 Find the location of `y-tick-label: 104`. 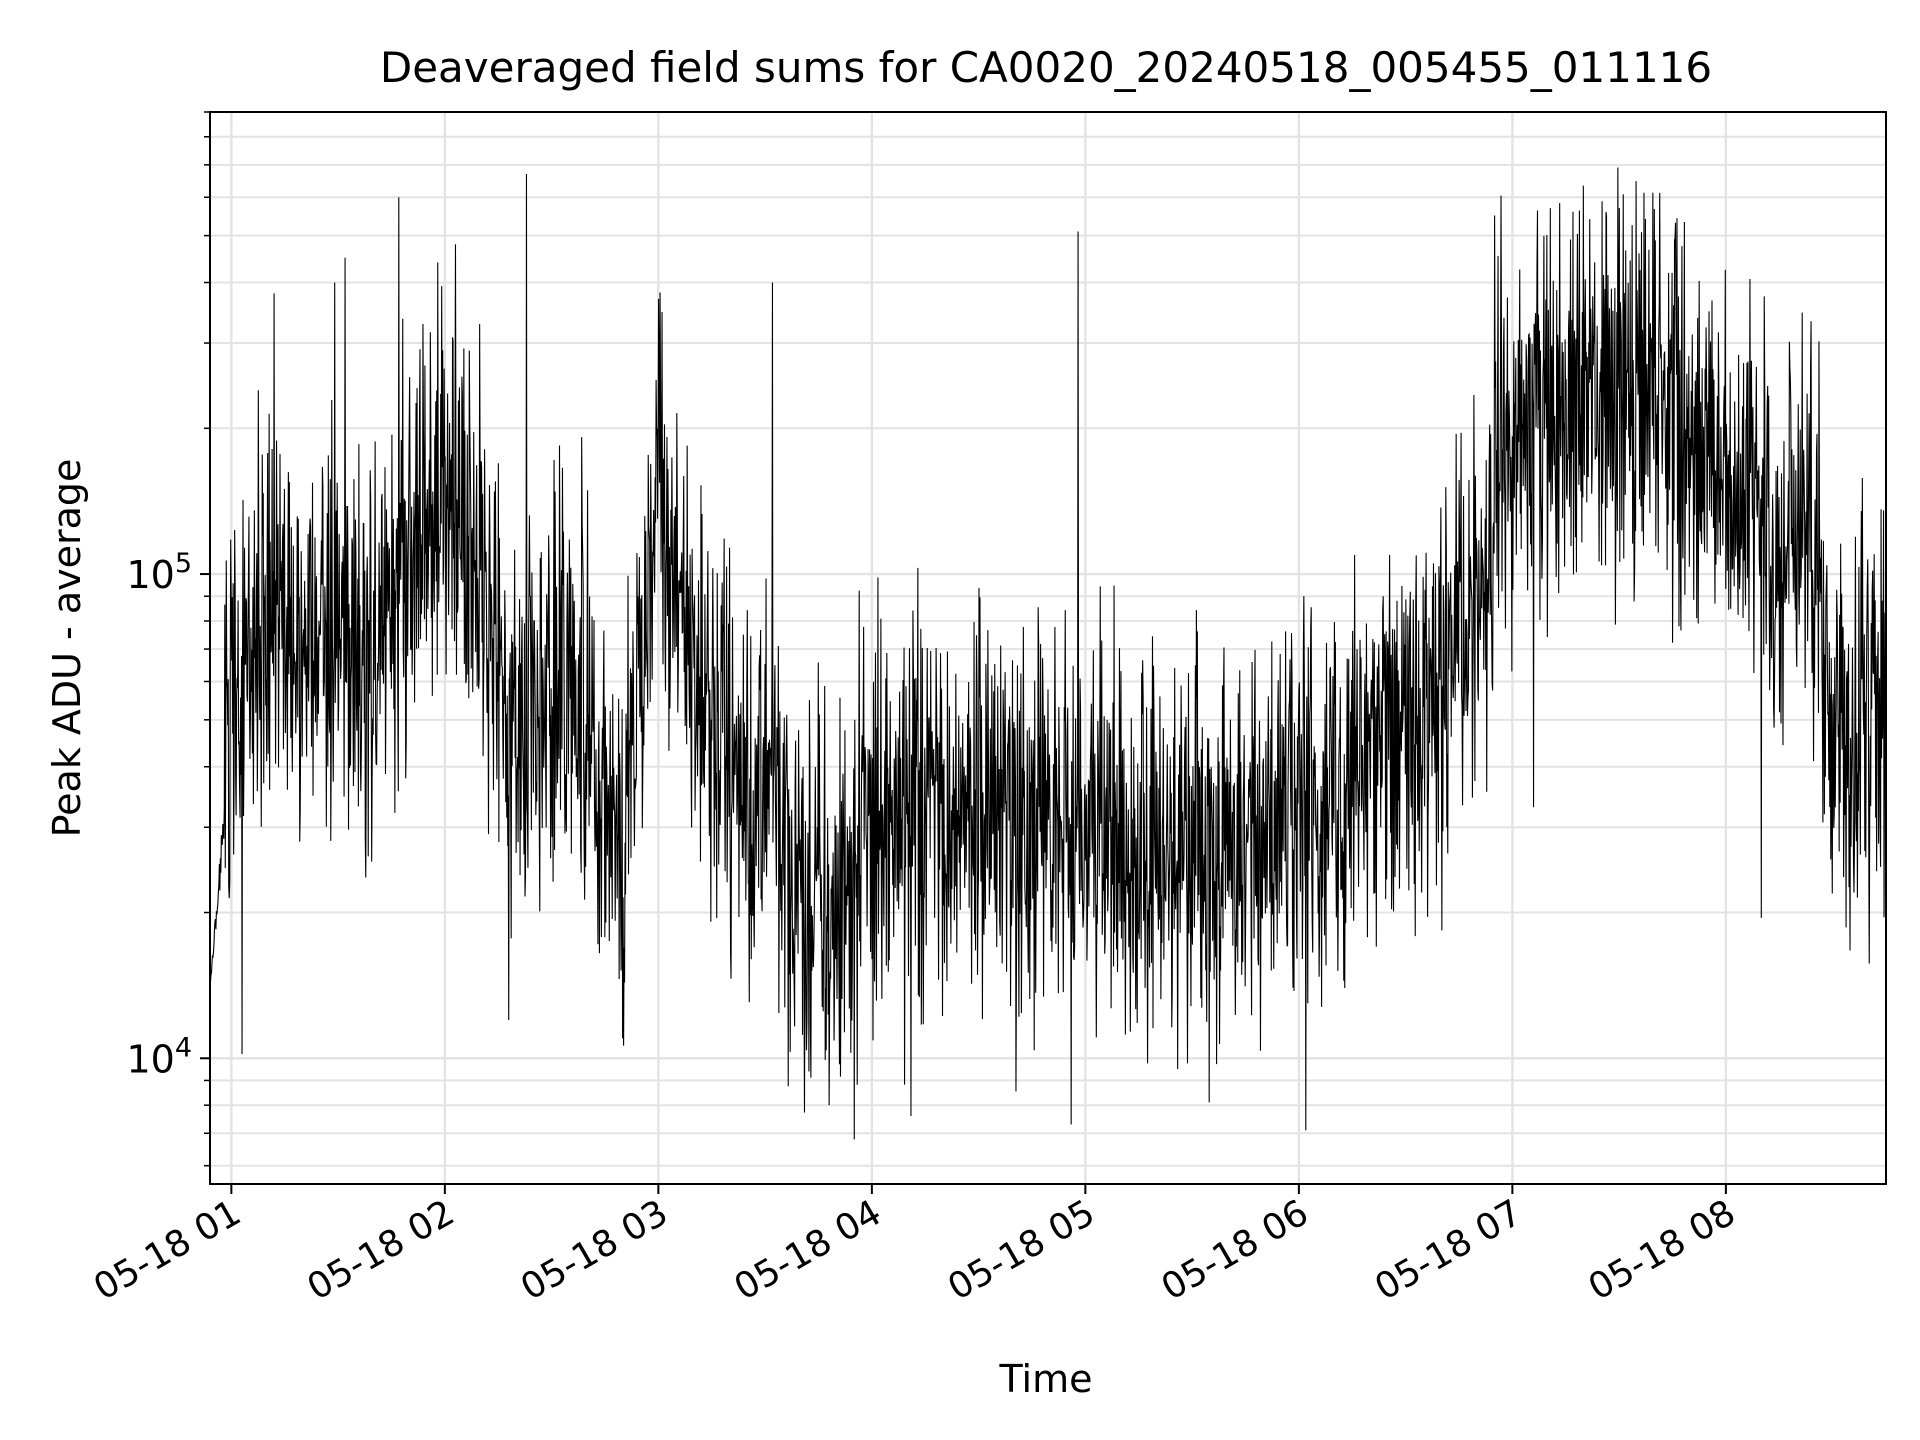

y-tick-label: 104 is located at coordinates (159, 1056).